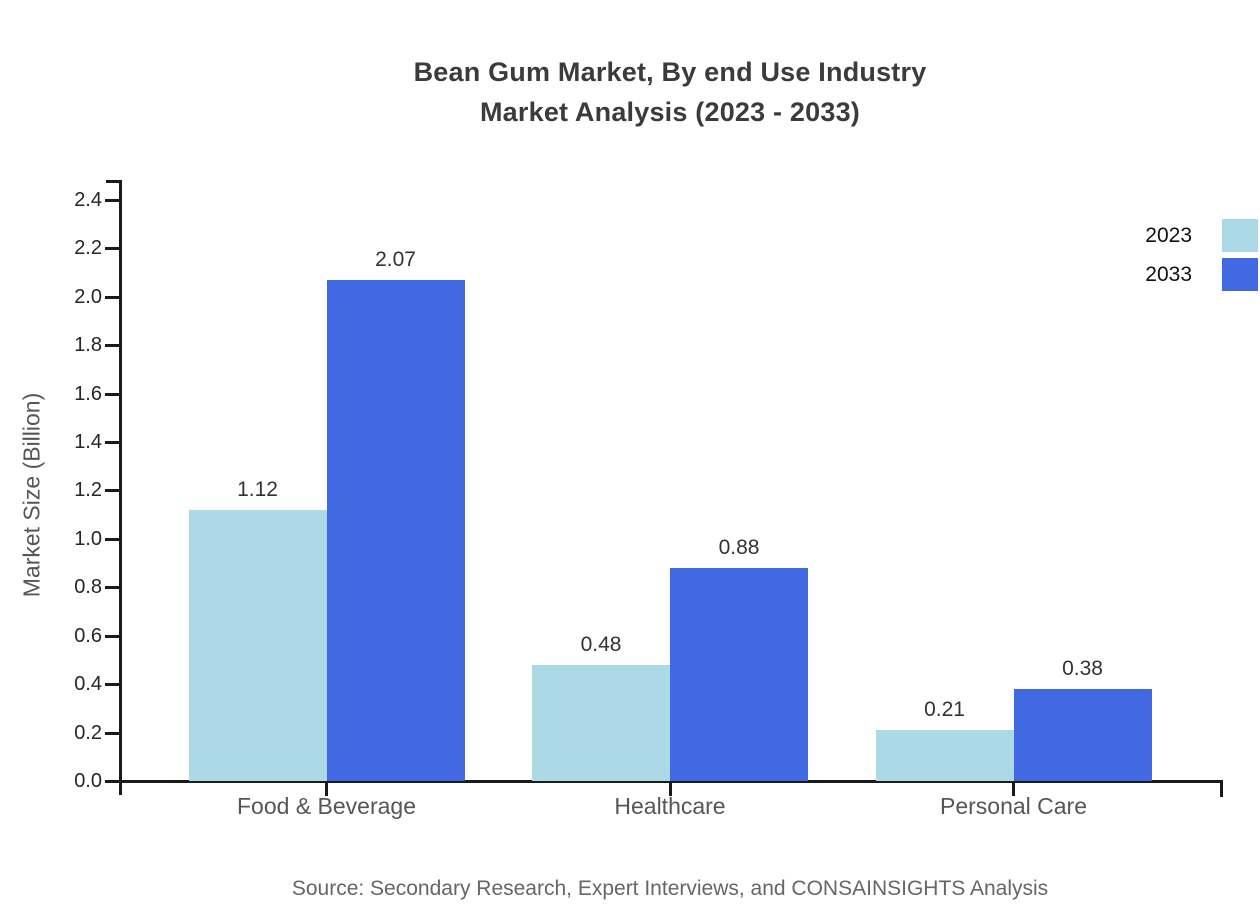 This screenshot has width=1260, height=920. What do you see at coordinates (1201, 274) in the screenshot?
I see `legend-item-2033: 2033` at bounding box center [1201, 274].